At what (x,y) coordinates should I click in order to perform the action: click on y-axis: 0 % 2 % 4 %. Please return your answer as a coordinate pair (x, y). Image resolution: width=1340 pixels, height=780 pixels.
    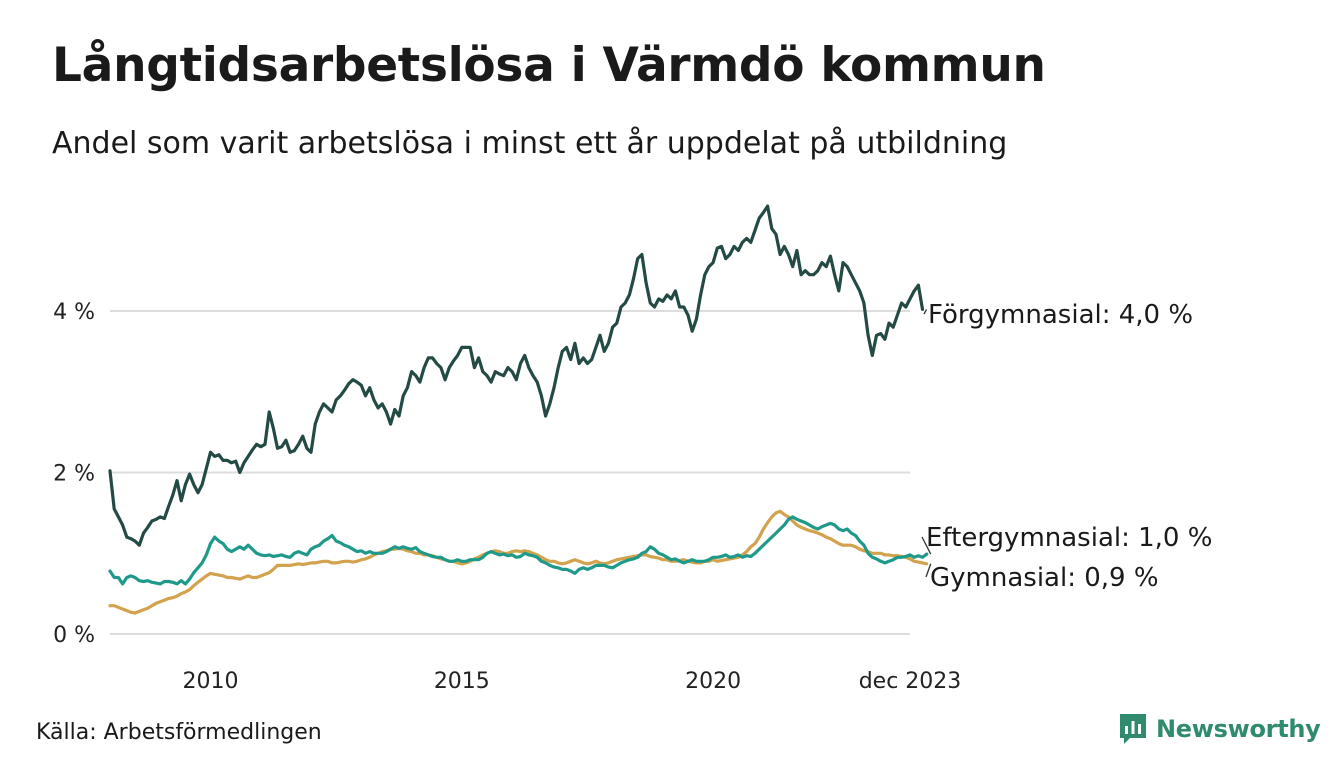
    Looking at the image, I should click on (74, 474).